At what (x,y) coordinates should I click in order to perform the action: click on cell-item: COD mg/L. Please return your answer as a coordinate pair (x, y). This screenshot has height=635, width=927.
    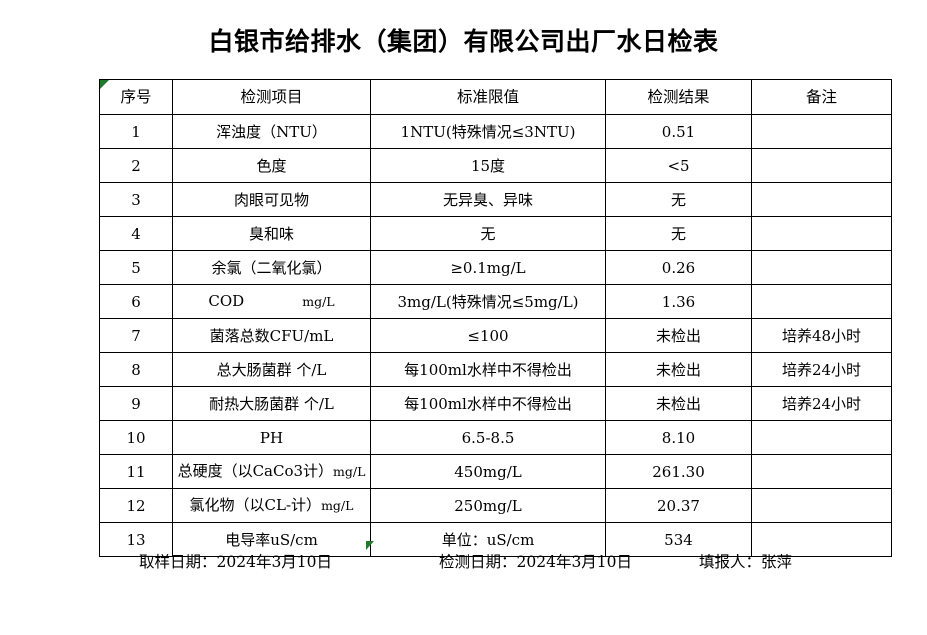
    Looking at the image, I should click on (271, 301).